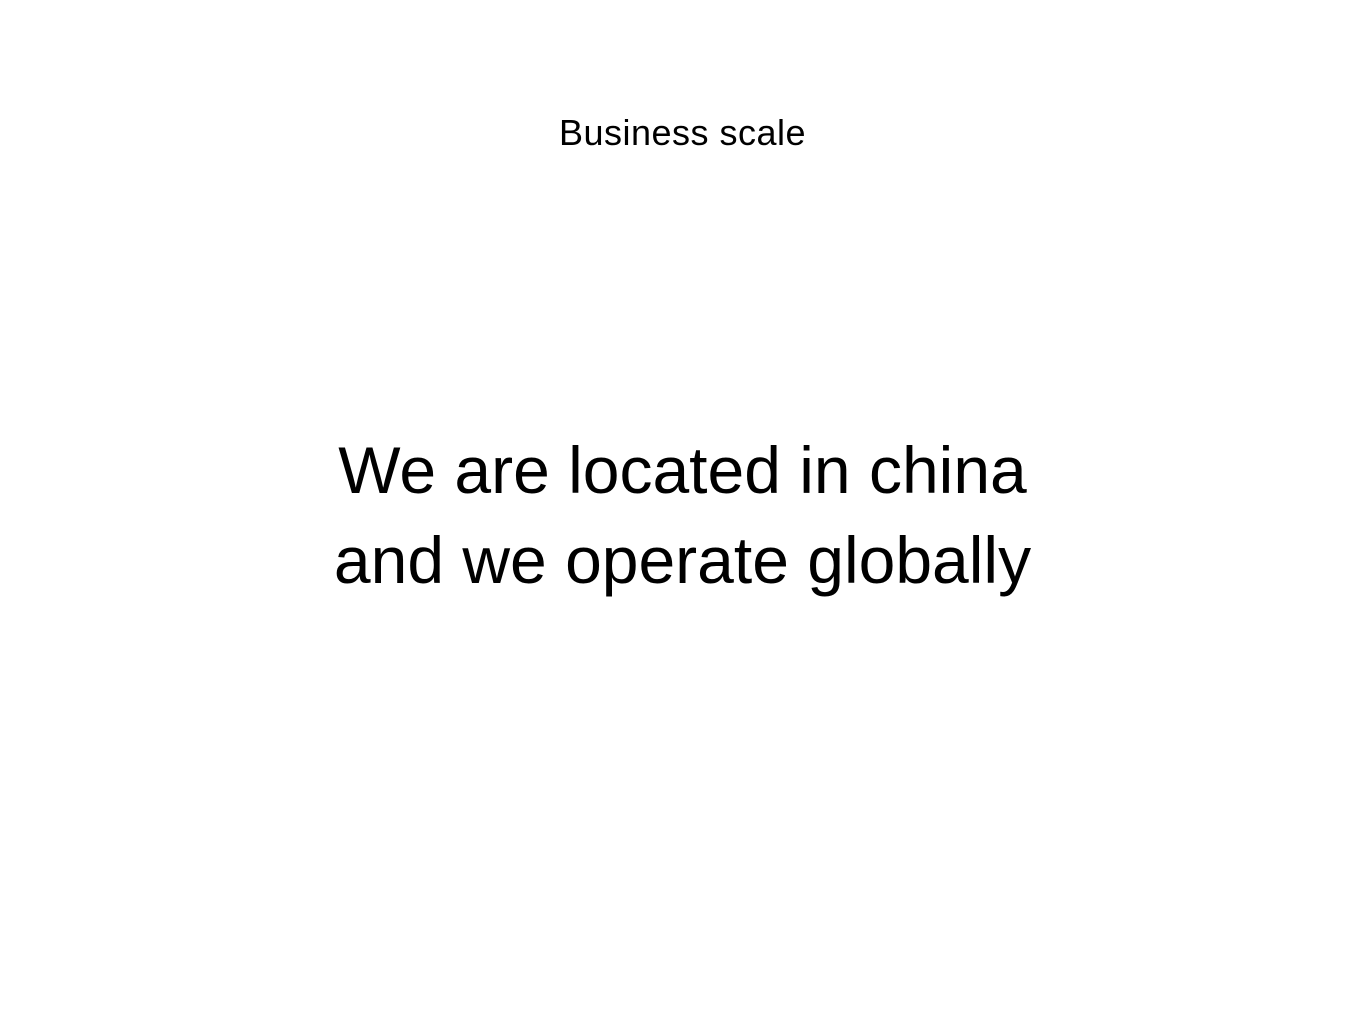  I want to click on slide-title: Business scale, so click(682, 132).